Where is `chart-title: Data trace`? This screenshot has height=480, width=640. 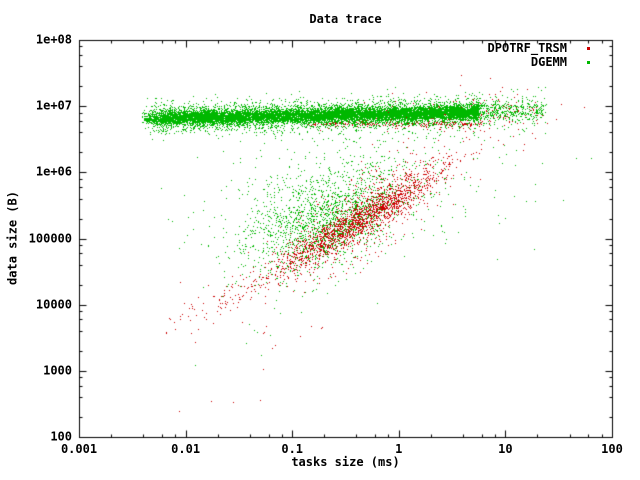
chart-title: Data trace is located at coordinates (345, 19).